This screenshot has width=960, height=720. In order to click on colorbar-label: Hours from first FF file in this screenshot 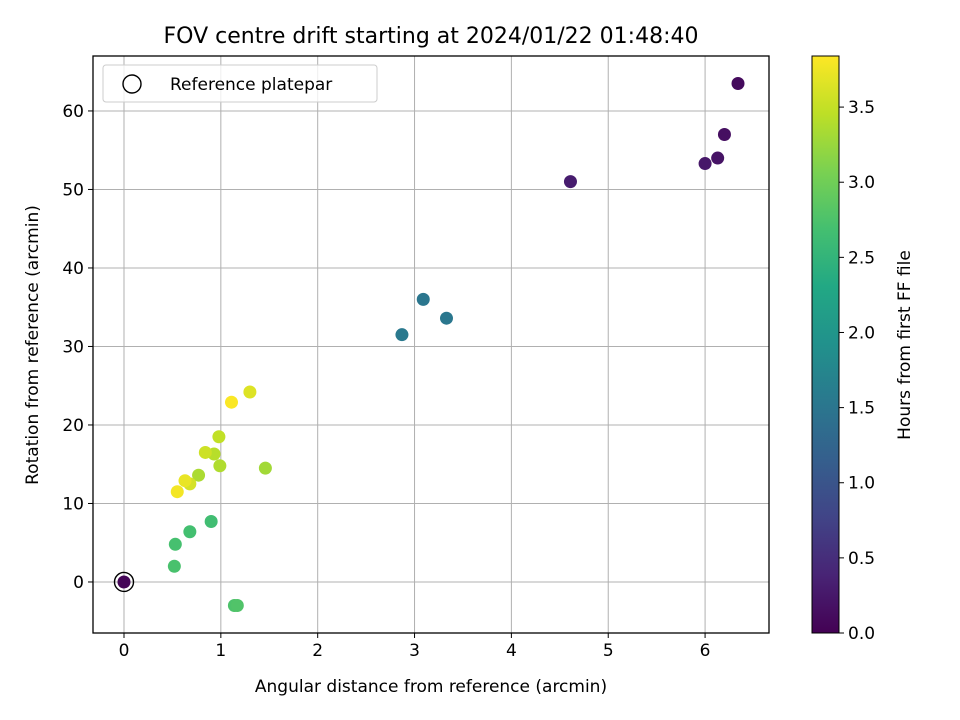, I will do `click(905, 345)`.